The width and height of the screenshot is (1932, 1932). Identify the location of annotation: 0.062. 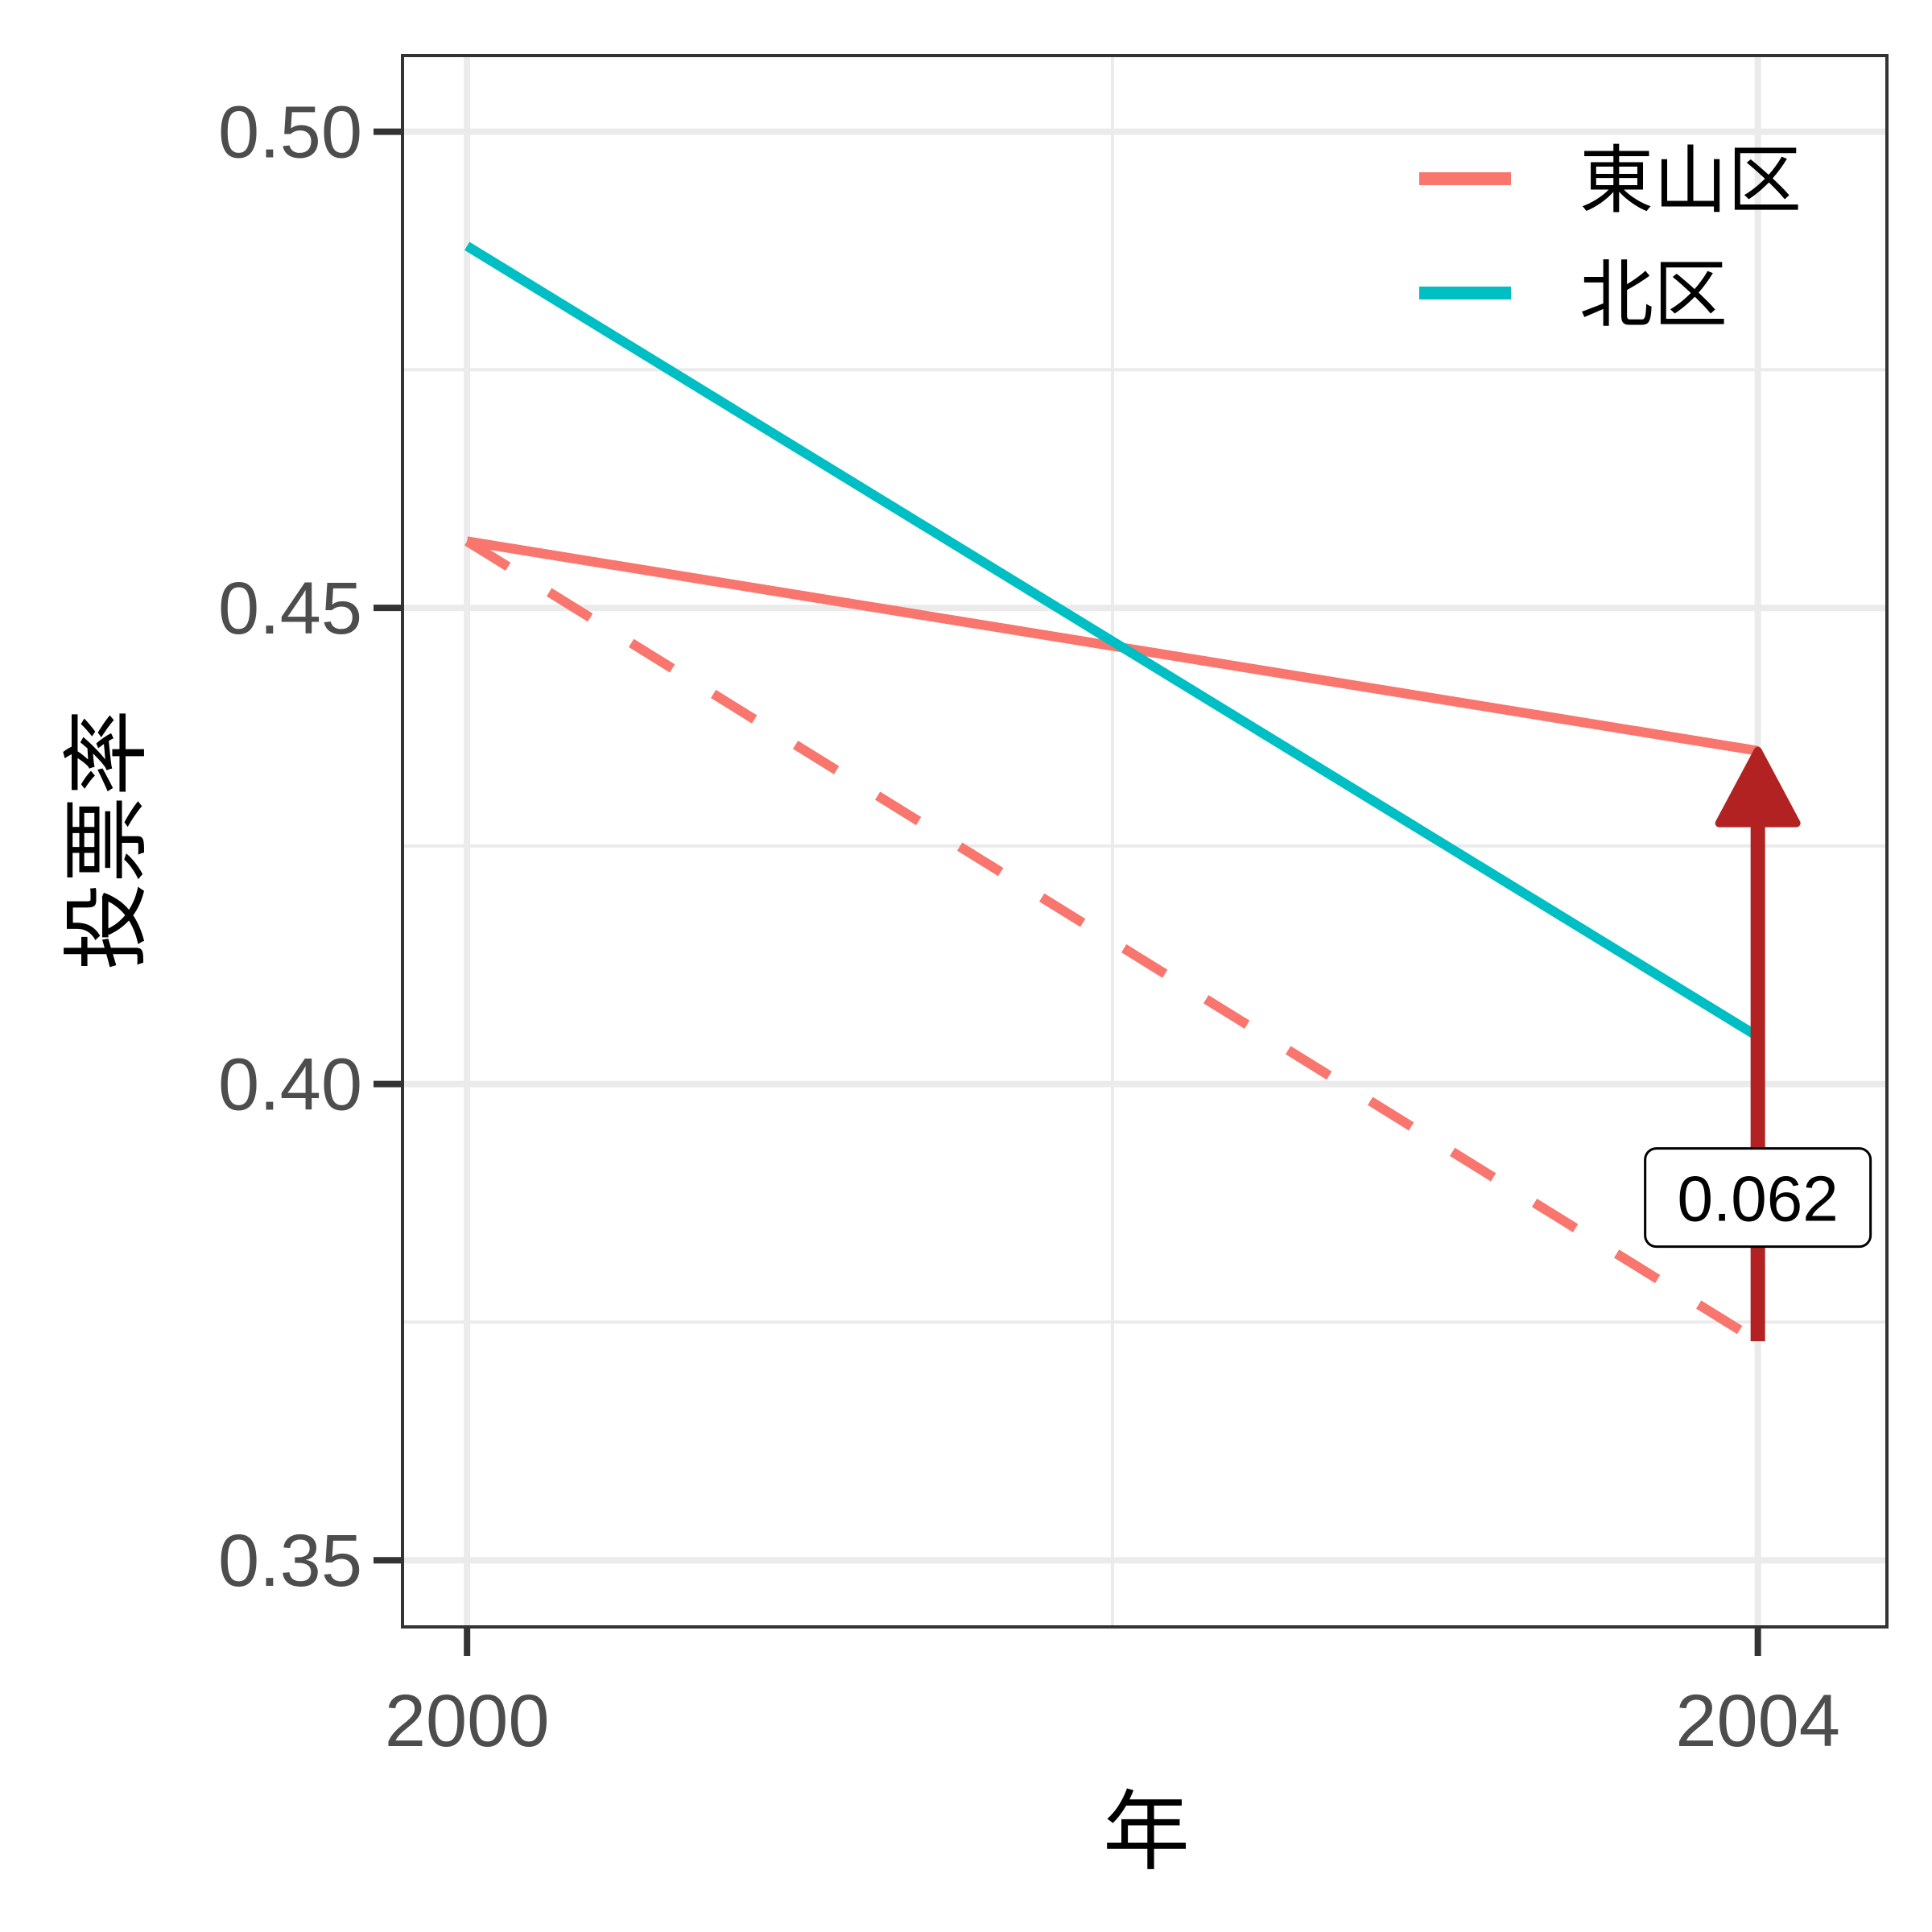
(1758, 1044).